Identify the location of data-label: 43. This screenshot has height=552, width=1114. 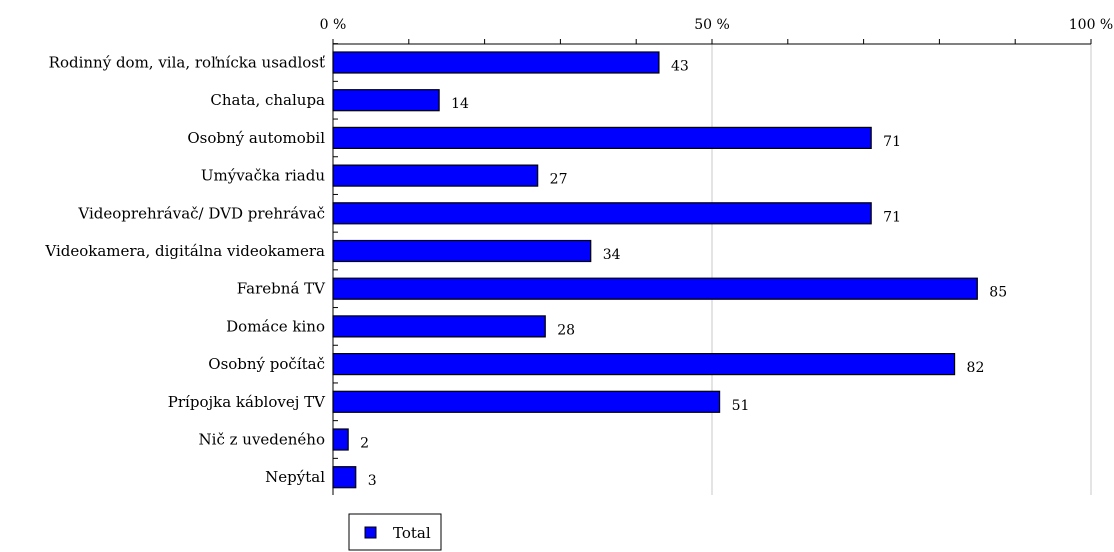
(680, 67).